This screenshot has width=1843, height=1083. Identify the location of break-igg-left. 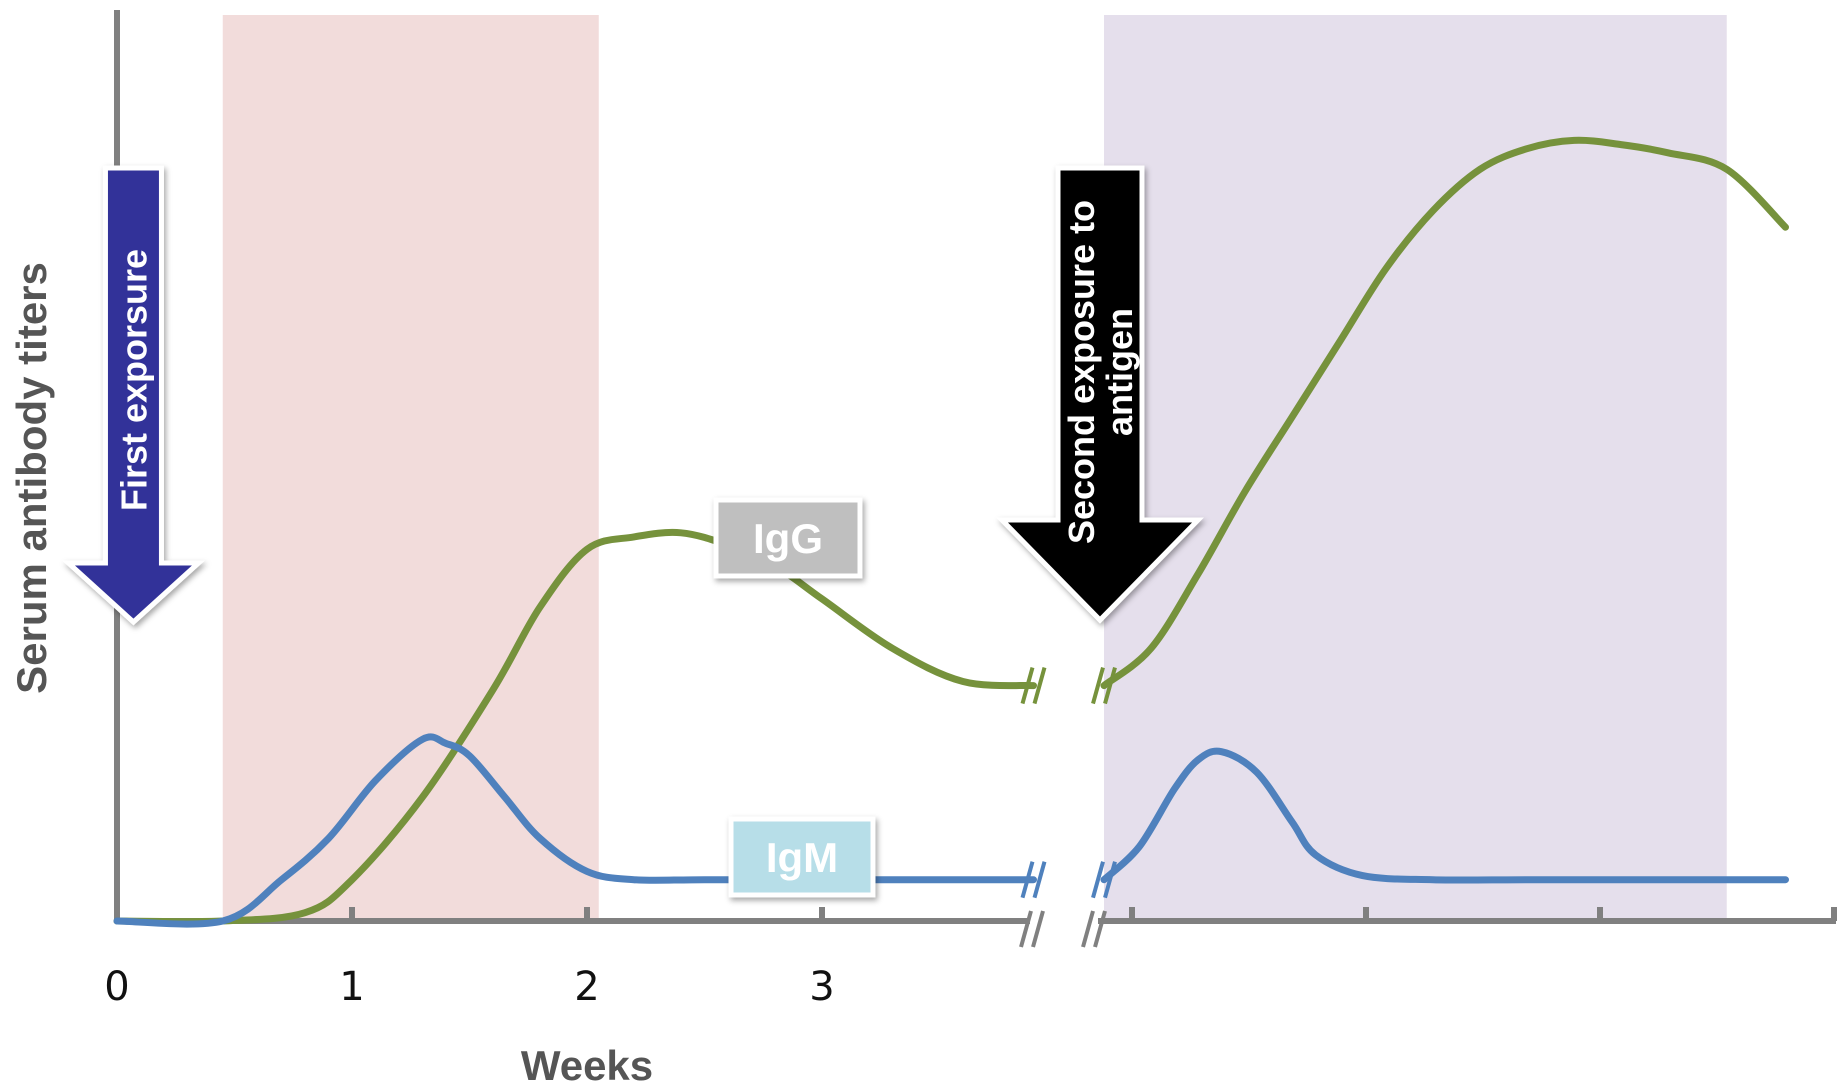
(1033, 686).